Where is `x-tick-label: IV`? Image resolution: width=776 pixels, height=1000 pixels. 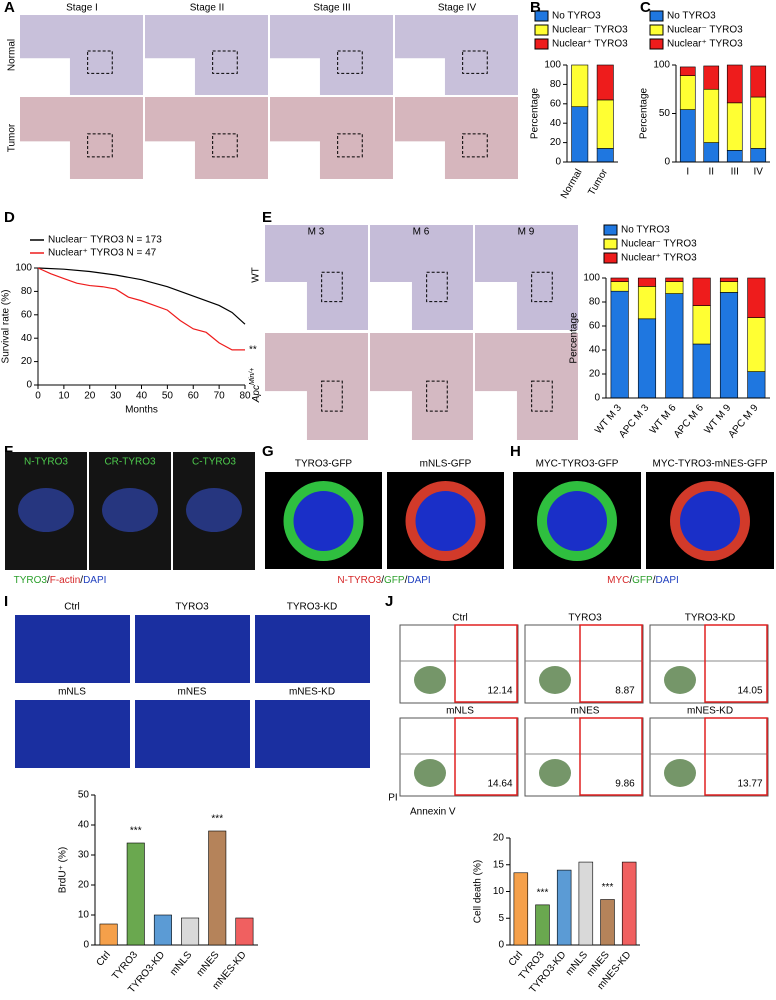 x-tick-label: IV is located at coordinates (759, 172).